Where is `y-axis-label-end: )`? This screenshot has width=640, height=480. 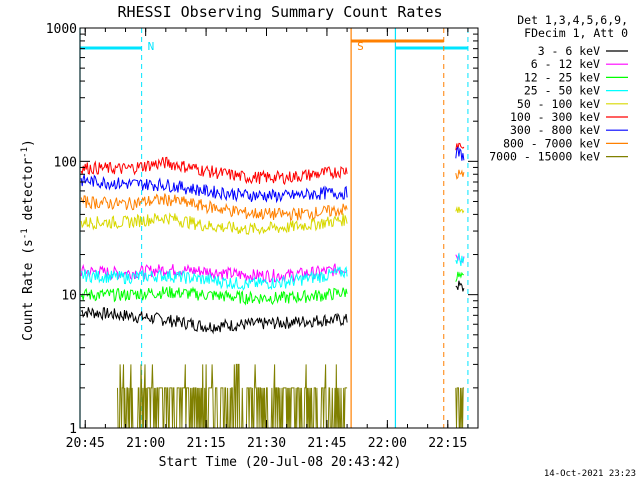 y-axis-label-end: ) is located at coordinates (28, 143).